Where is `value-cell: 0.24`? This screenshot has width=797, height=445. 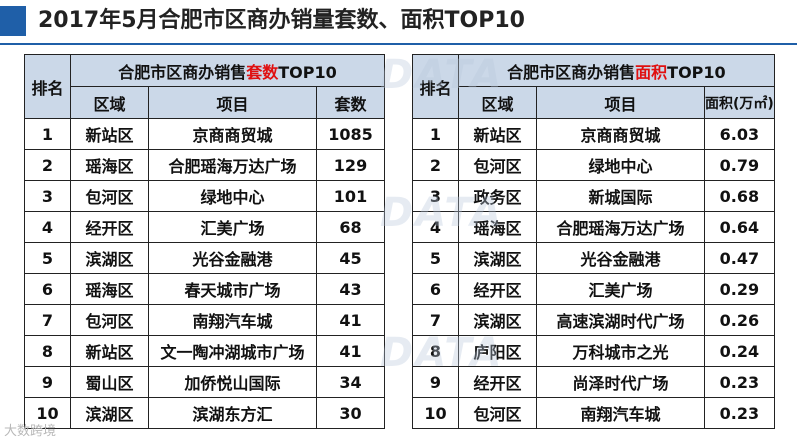 value-cell: 0.24 is located at coordinates (739, 351).